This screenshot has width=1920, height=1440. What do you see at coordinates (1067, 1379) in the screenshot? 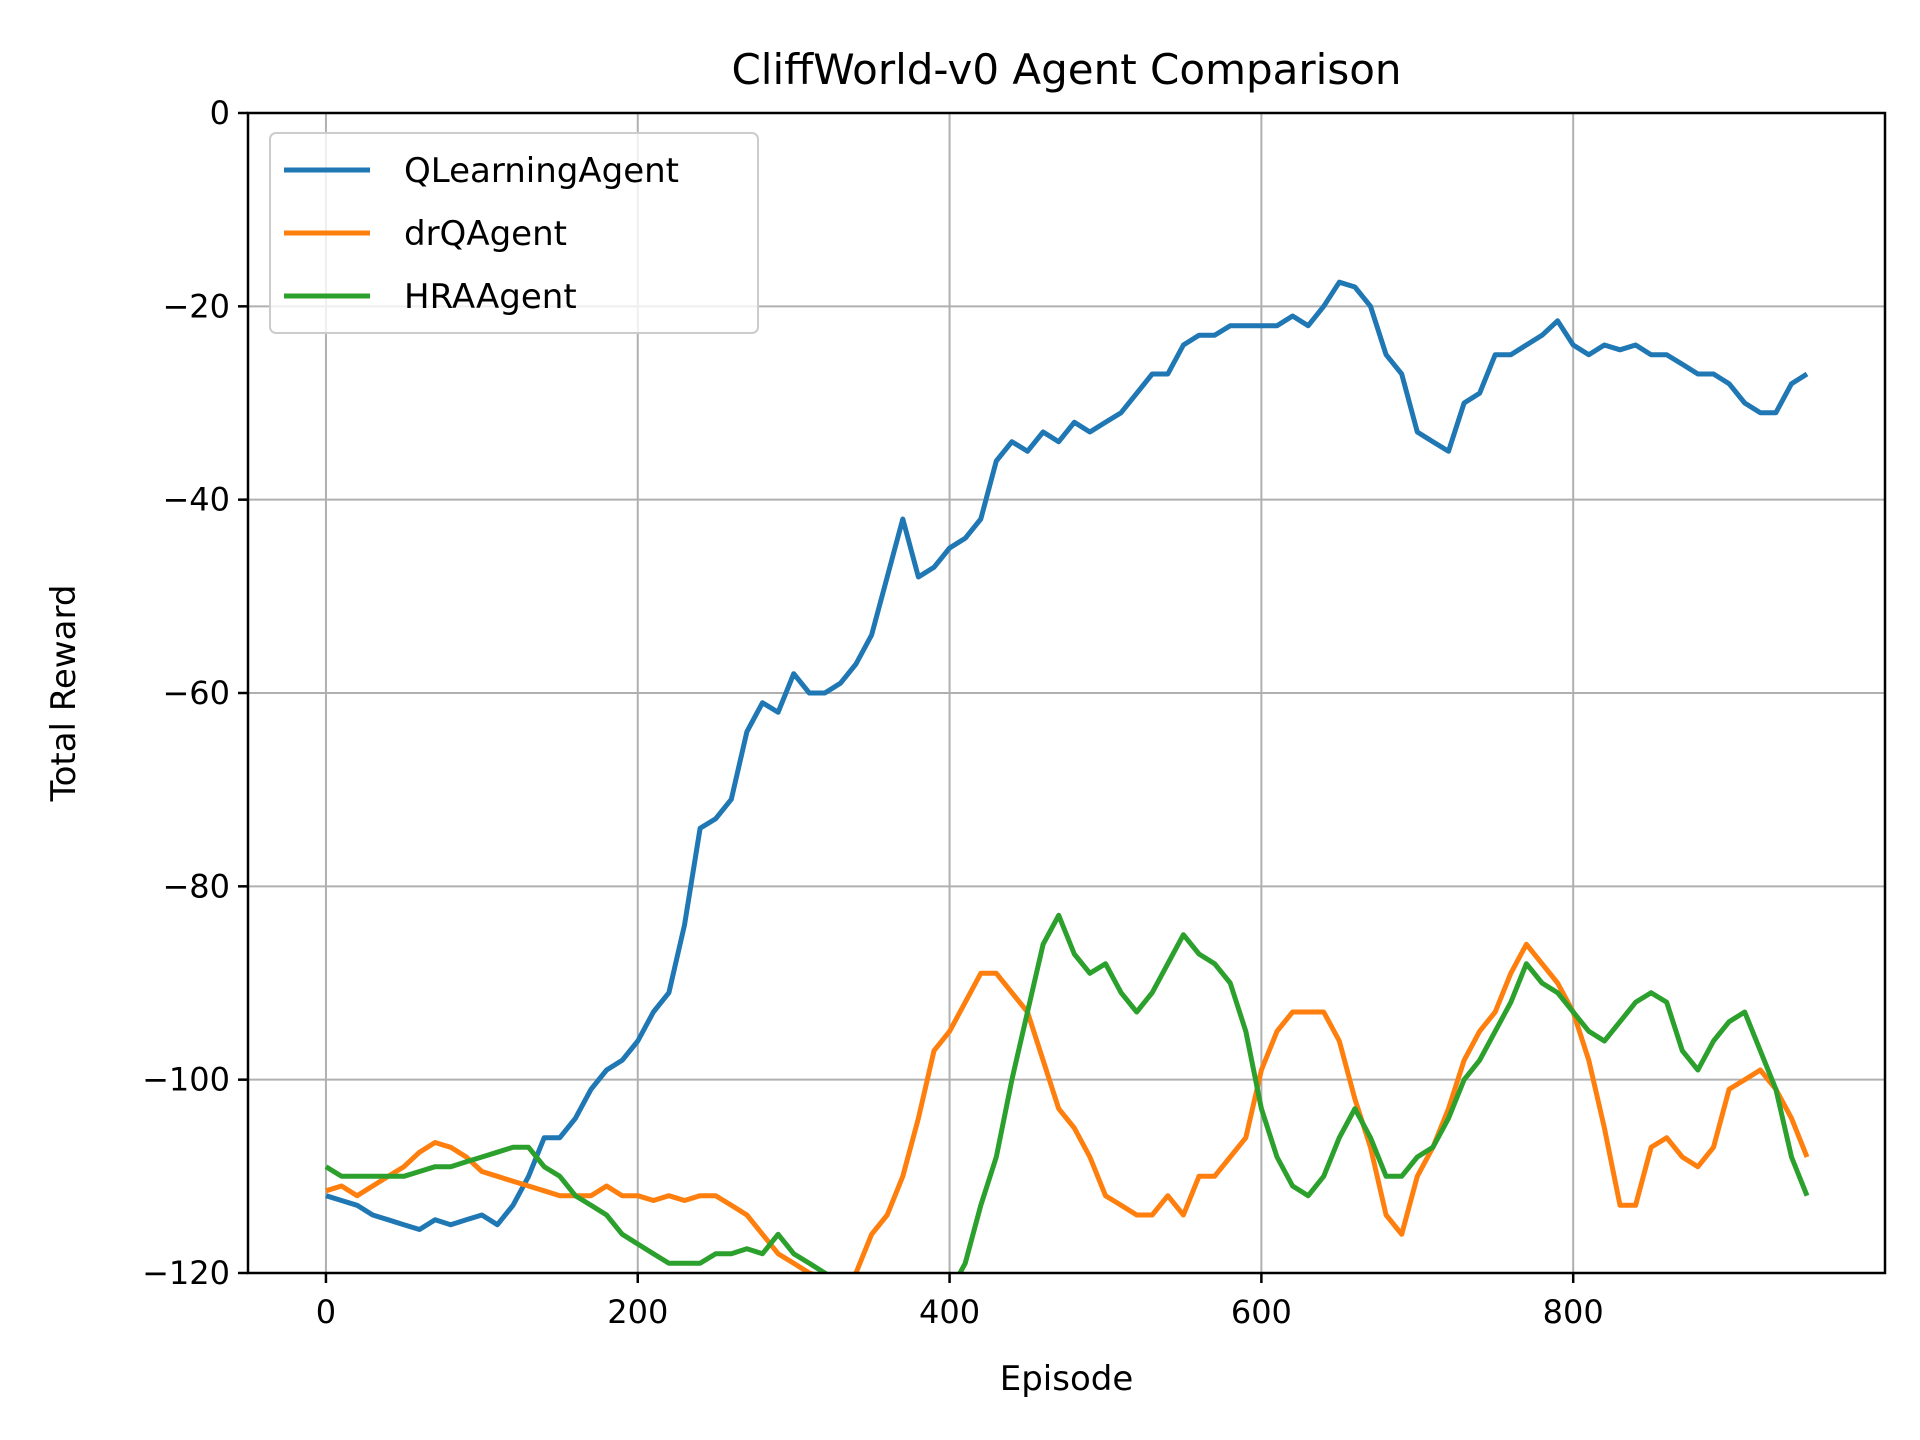
I see `x-axis-label: Episode` at bounding box center [1067, 1379].